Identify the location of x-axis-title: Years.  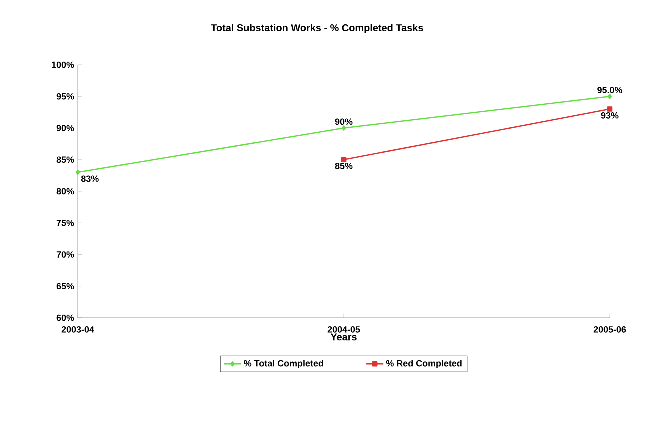
(343, 337).